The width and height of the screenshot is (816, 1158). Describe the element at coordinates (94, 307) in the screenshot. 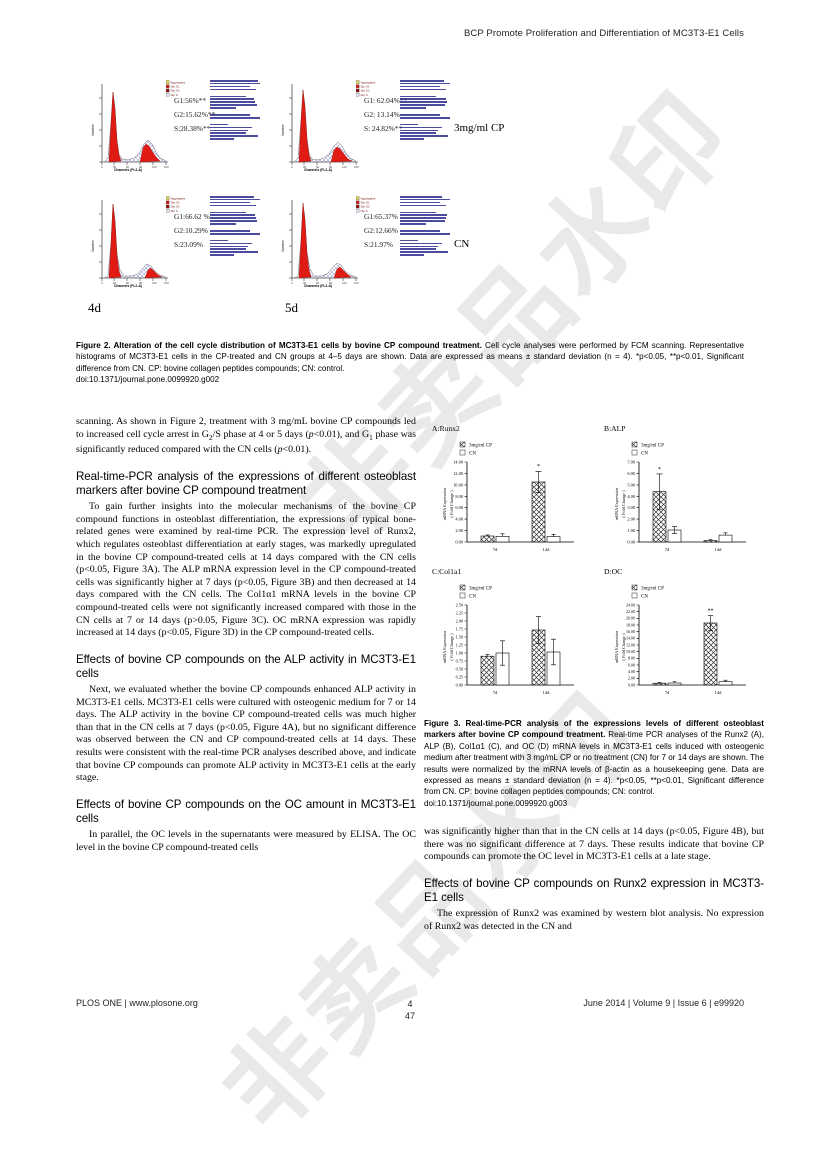

I see `figure2-col-label-4d: 4d` at that location.